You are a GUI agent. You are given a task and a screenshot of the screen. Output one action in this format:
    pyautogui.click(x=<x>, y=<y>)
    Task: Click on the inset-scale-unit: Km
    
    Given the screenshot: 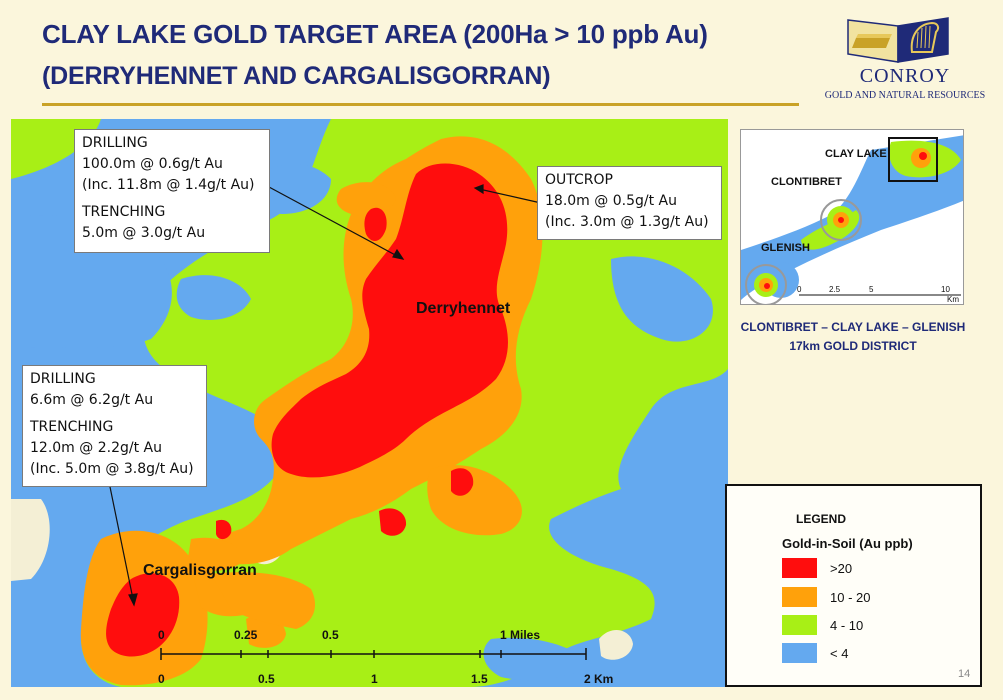 What is the action you would take?
    pyautogui.click(x=953, y=299)
    